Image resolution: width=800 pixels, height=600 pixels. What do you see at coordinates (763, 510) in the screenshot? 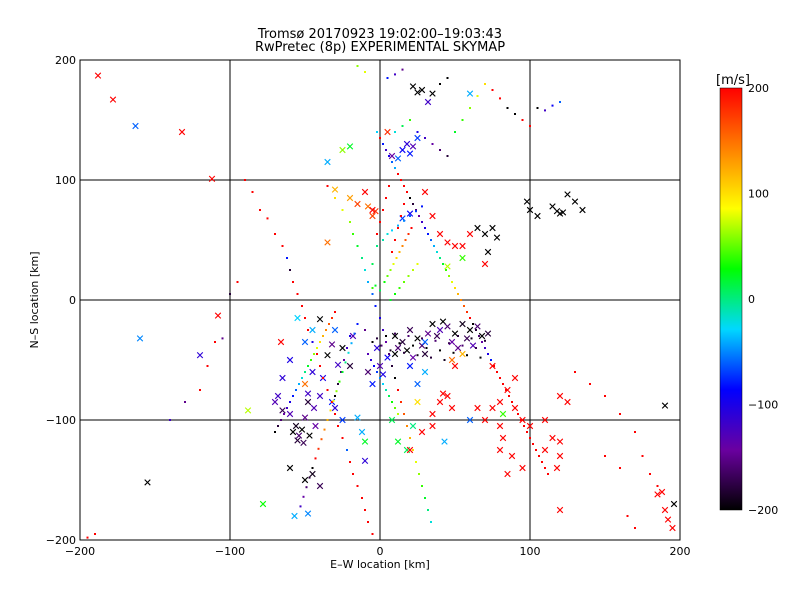
I see `colorbar-tick-label: −200` at bounding box center [763, 510].